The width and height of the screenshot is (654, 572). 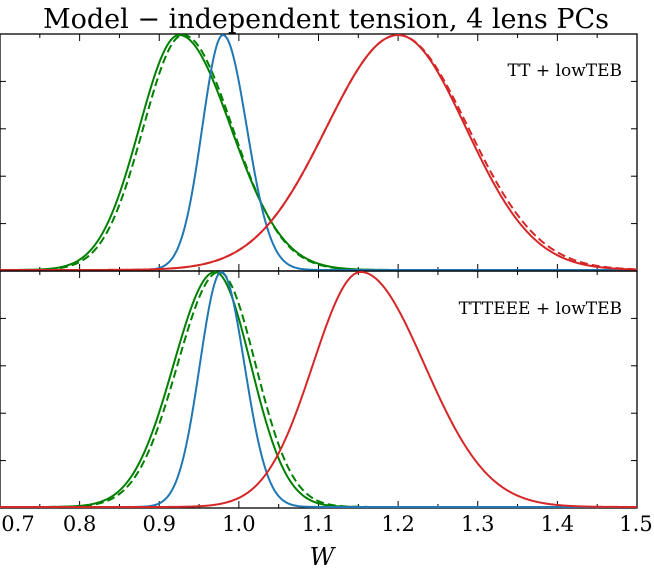 What do you see at coordinates (397, 524) in the screenshot?
I see `x-tick-label-5: 1.2` at bounding box center [397, 524].